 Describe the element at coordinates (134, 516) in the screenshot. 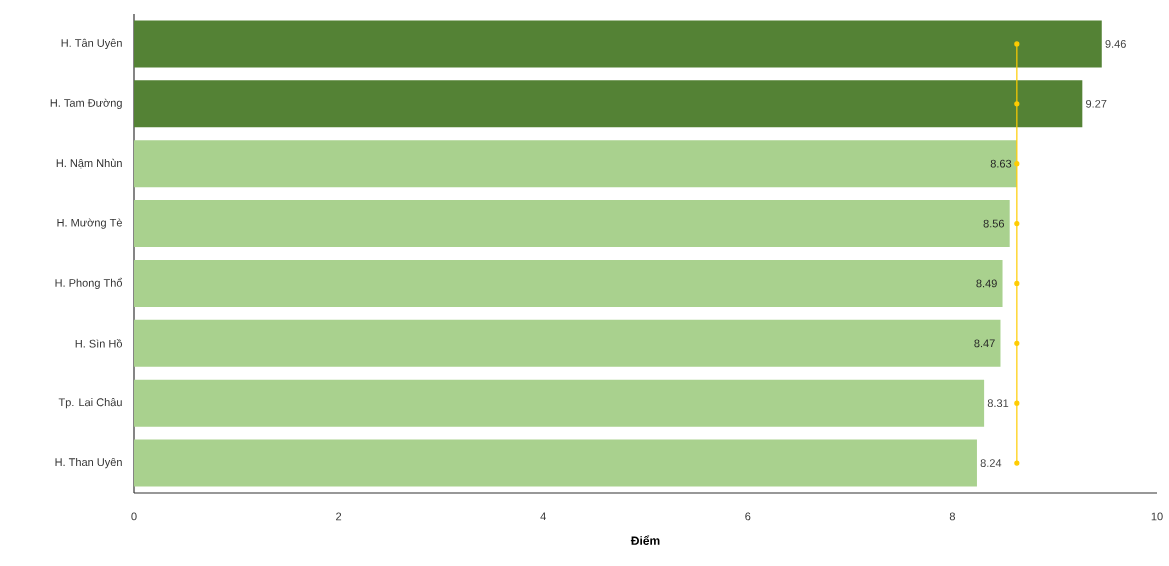

I see `x-tick-label: 0` at that location.